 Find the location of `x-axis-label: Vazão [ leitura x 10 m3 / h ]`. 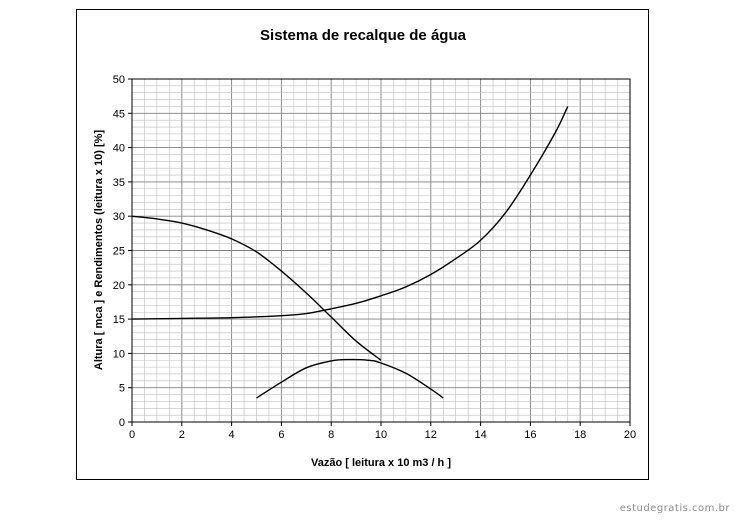

x-axis-label: Vazão [ leitura x 10 m3 / h ] is located at coordinates (381, 463).